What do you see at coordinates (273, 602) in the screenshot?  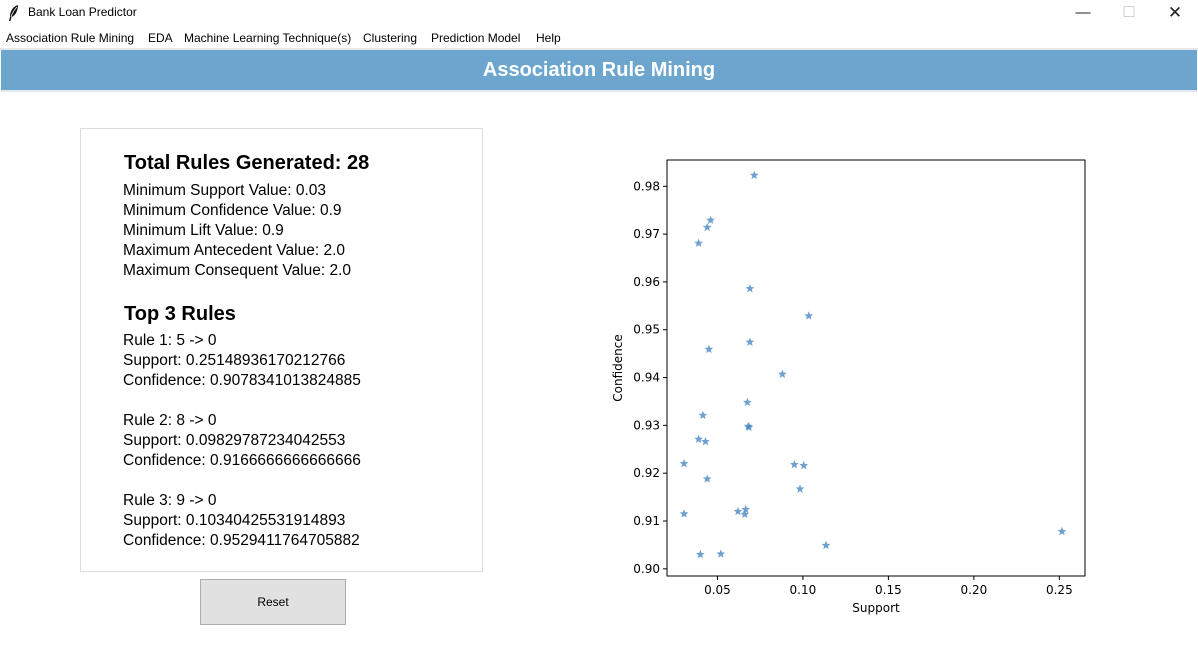 I see `reset-button: Reset` at bounding box center [273, 602].